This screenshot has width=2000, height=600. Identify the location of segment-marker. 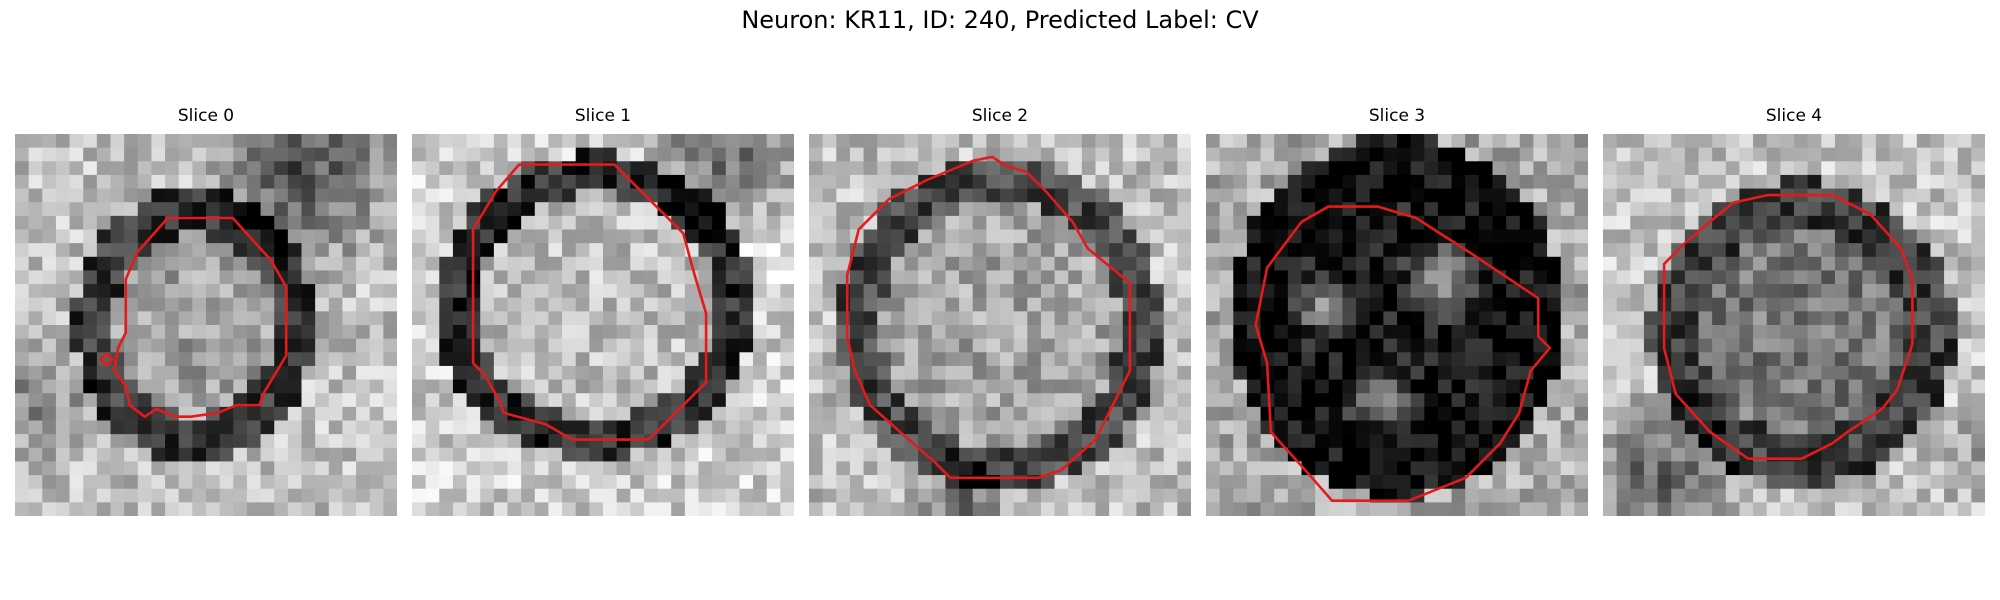
(106, 359).